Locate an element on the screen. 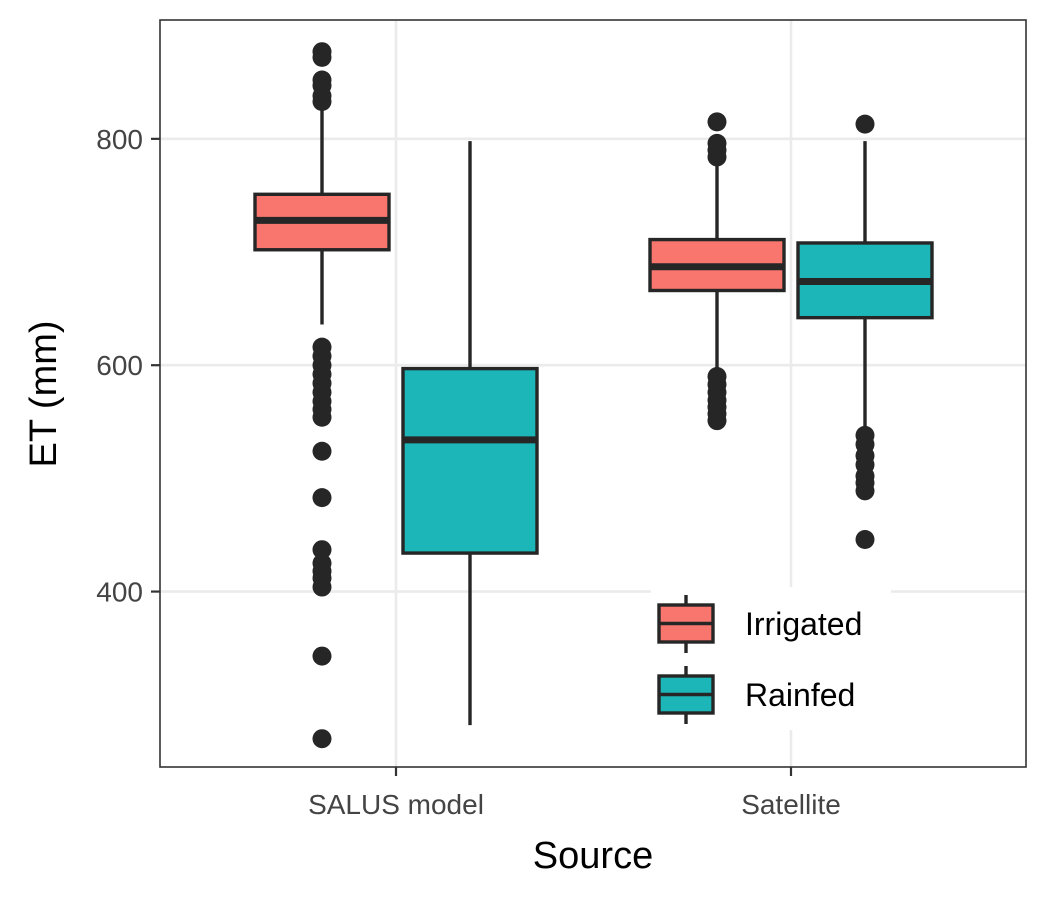  x-tick-label: Satellite is located at coordinates (791, 804).